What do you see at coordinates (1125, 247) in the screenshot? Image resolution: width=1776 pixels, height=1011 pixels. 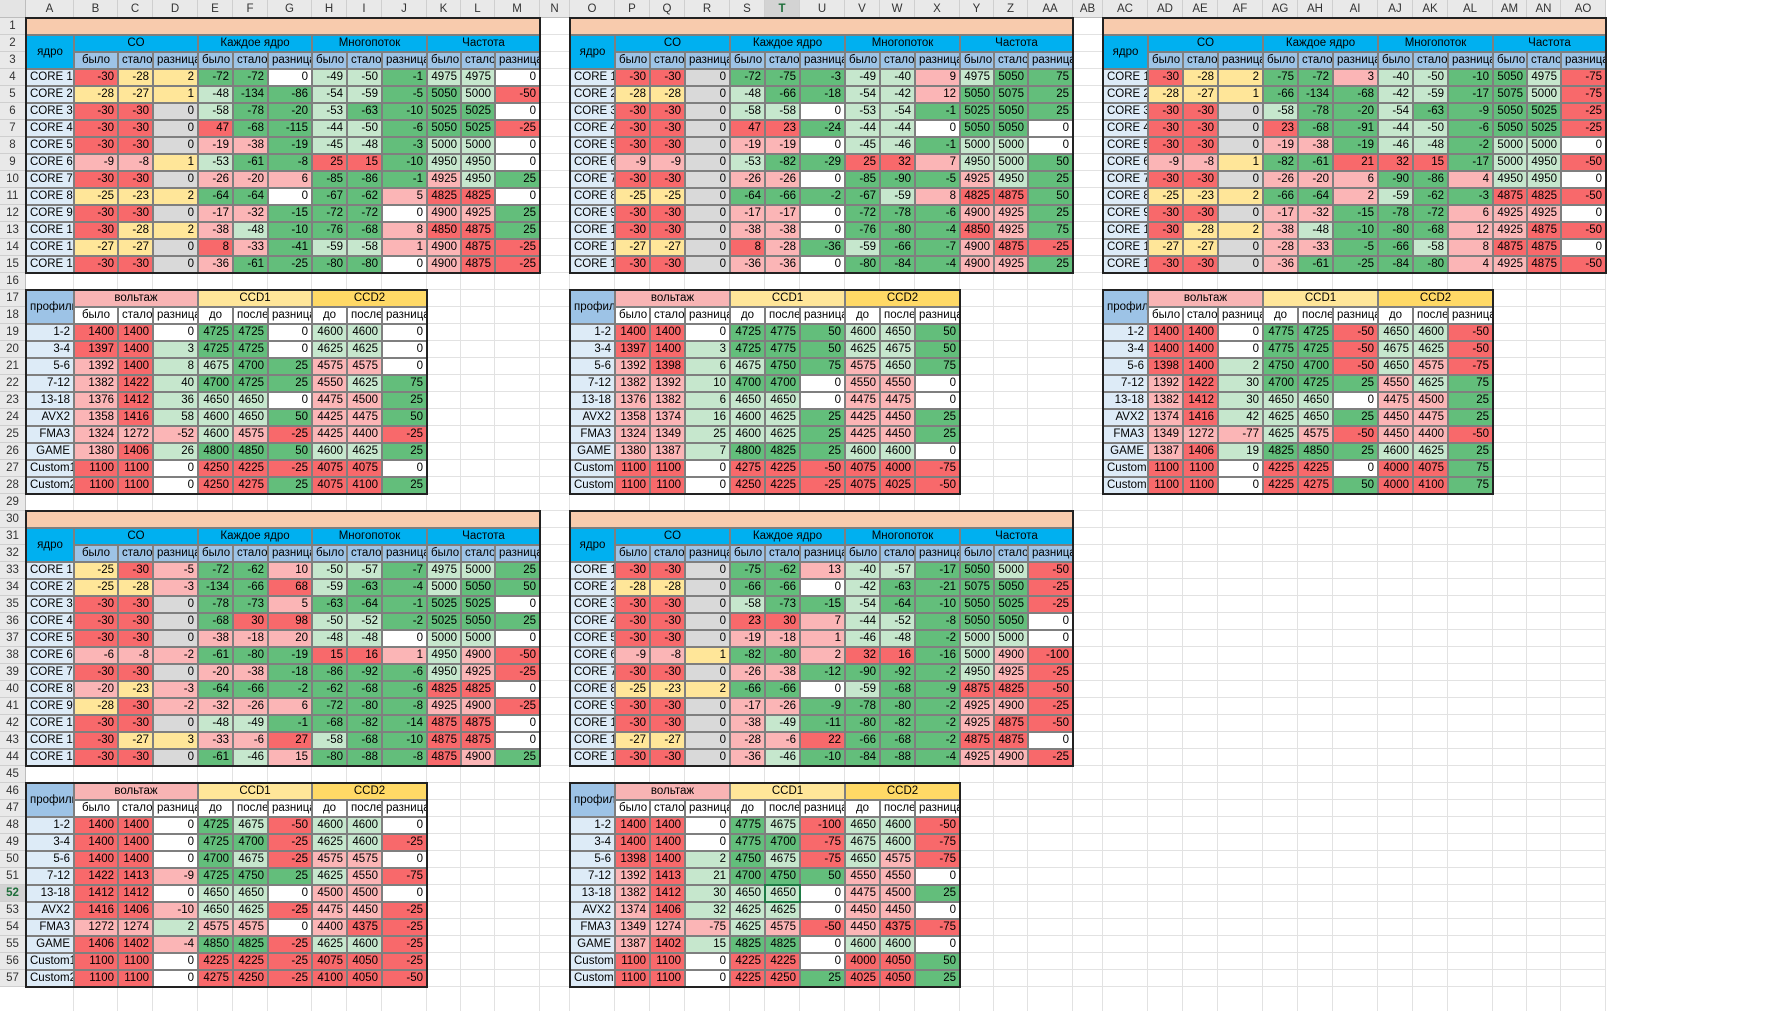 I see `core-label: CORE 11` at bounding box center [1125, 247].